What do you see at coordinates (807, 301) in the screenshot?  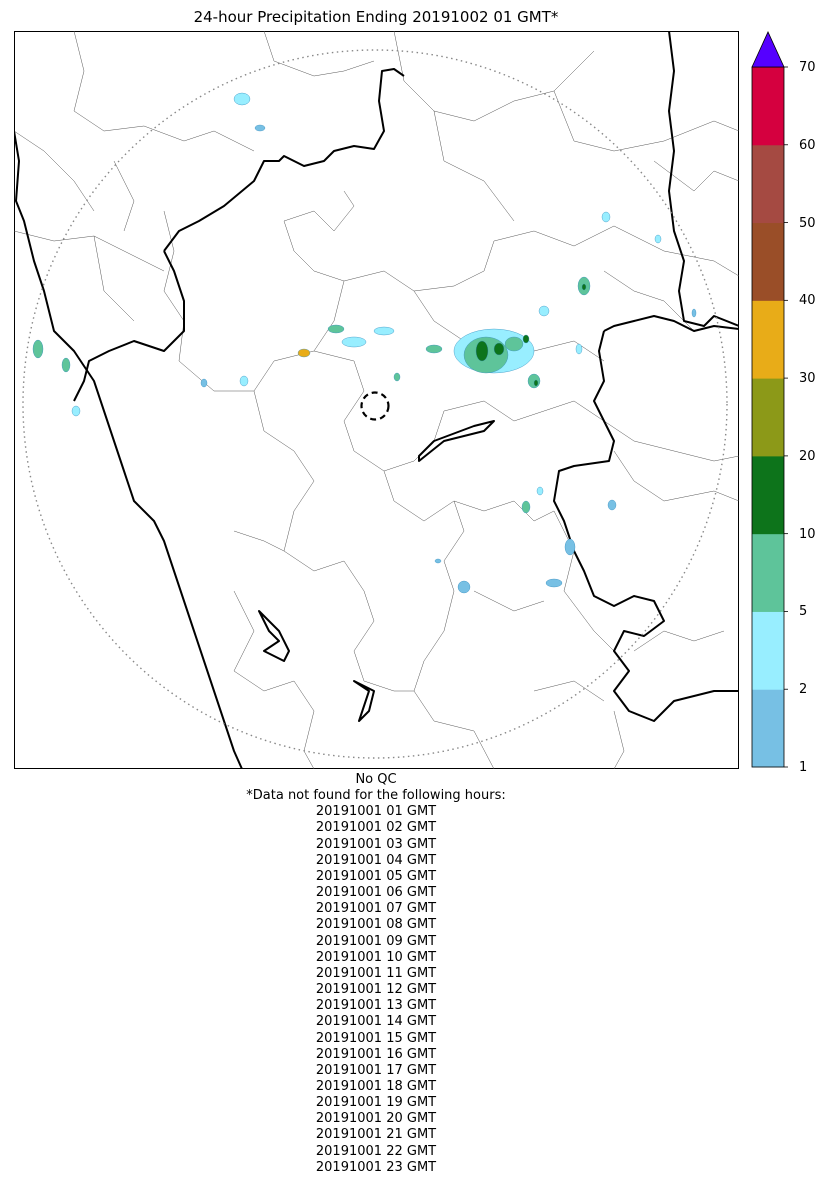 I see `colorbar-tick-label: 40` at bounding box center [807, 301].